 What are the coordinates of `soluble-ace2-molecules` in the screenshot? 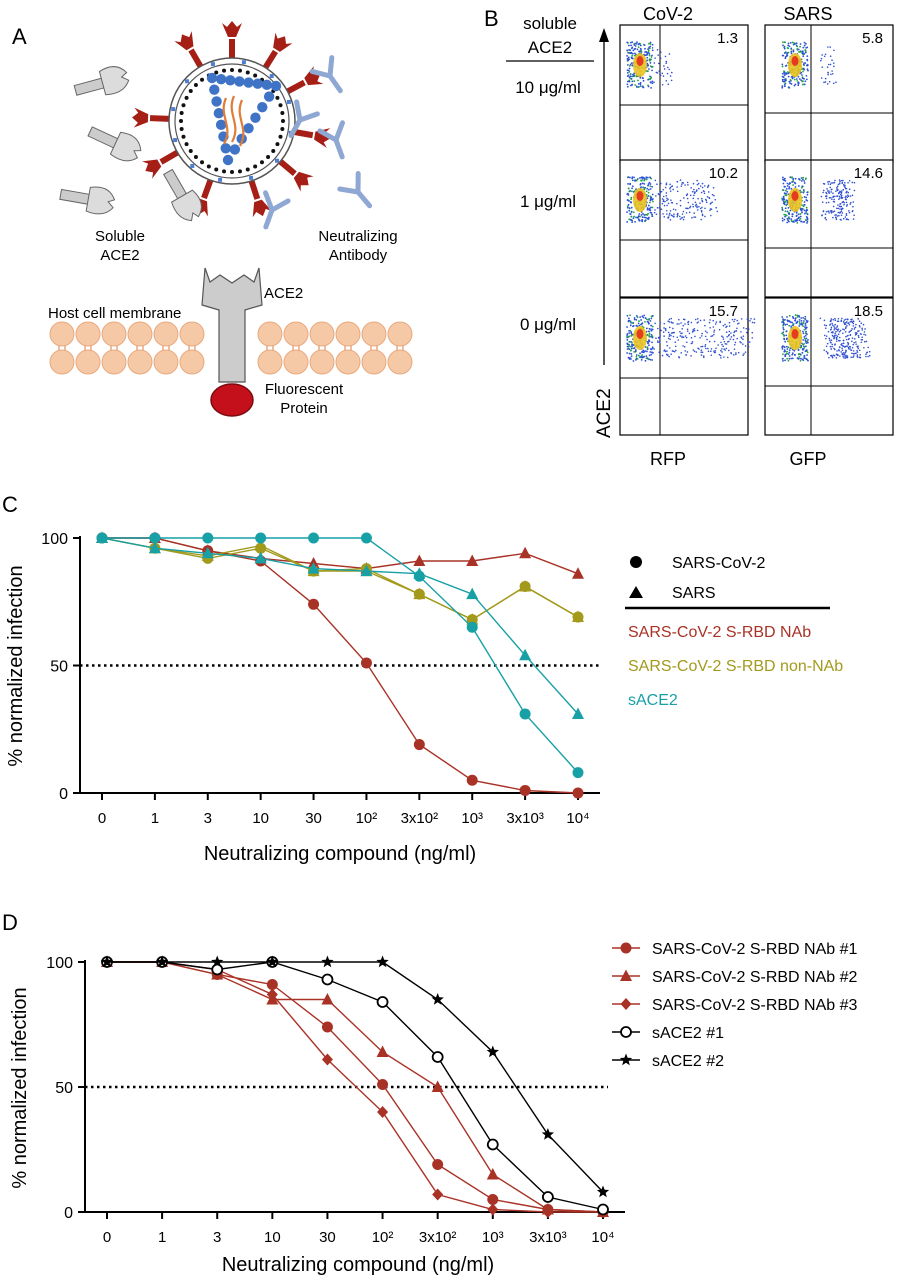 It's located at (130, 144).